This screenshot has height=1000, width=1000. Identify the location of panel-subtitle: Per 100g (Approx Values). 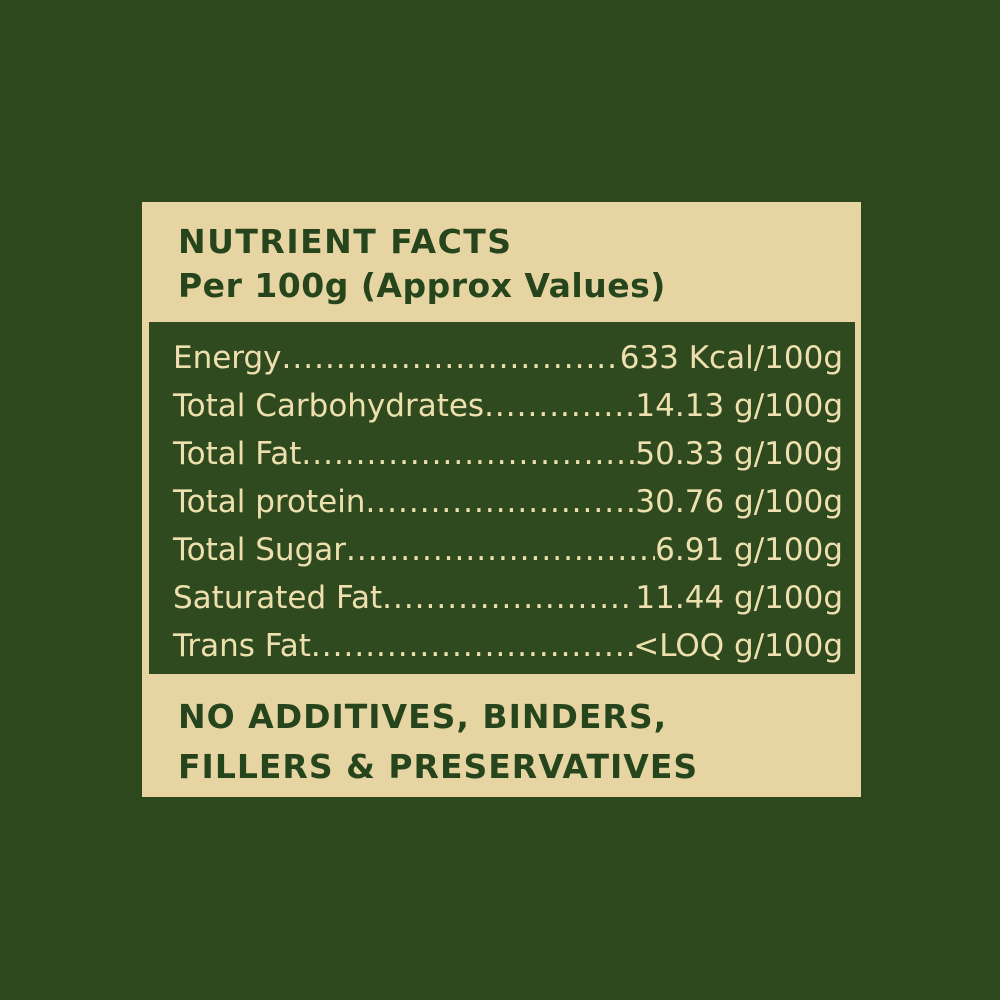
(422, 285).